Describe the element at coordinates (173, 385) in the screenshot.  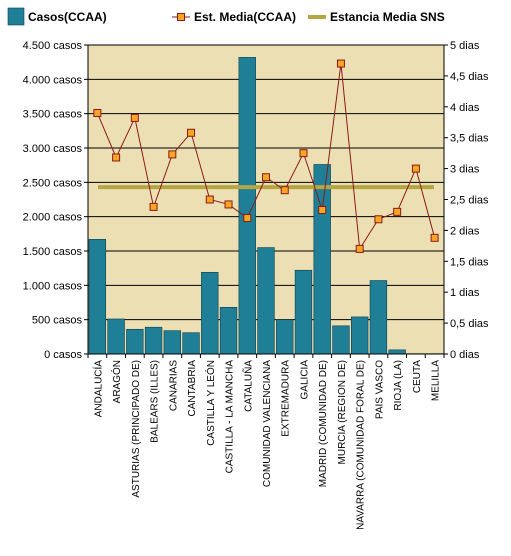
I see `x-tick-label: CANARIAS` at that location.